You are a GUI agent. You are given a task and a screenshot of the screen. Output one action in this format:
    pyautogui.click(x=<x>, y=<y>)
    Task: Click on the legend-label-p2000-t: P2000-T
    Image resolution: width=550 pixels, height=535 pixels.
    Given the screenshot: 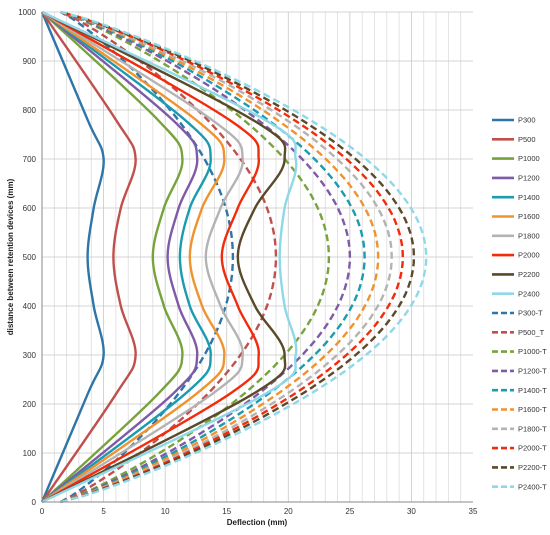 What is the action you would take?
    pyautogui.click(x=532, y=448)
    